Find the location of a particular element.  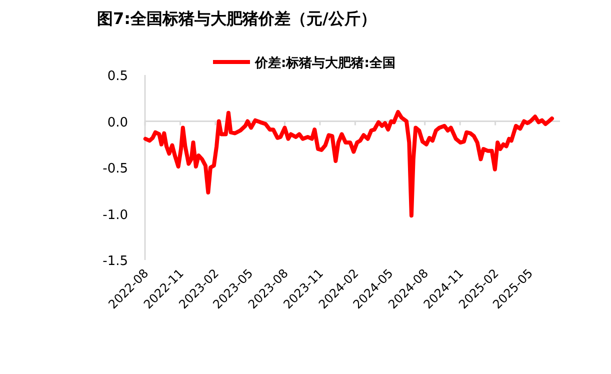

title: 图7:全国标猪与大肥猪价差（元/公斤） is located at coordinates (236, 18).